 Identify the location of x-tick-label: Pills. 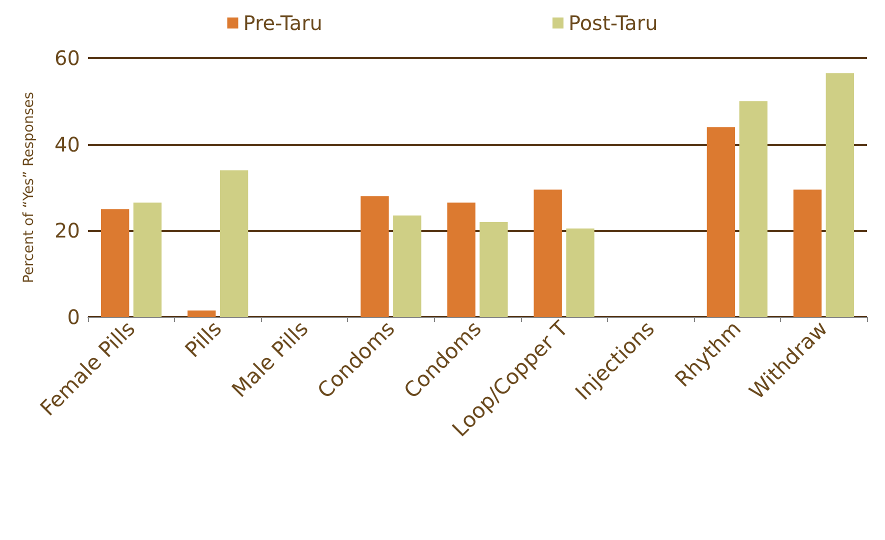
(203, 339).